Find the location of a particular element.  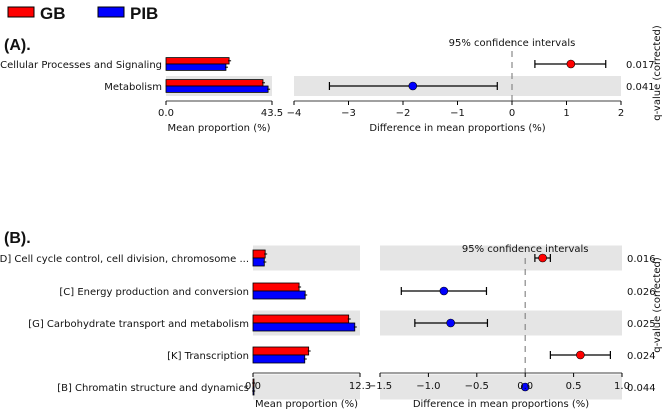

diff-tick-label: −1.0 is located at coordinates (428, 386).